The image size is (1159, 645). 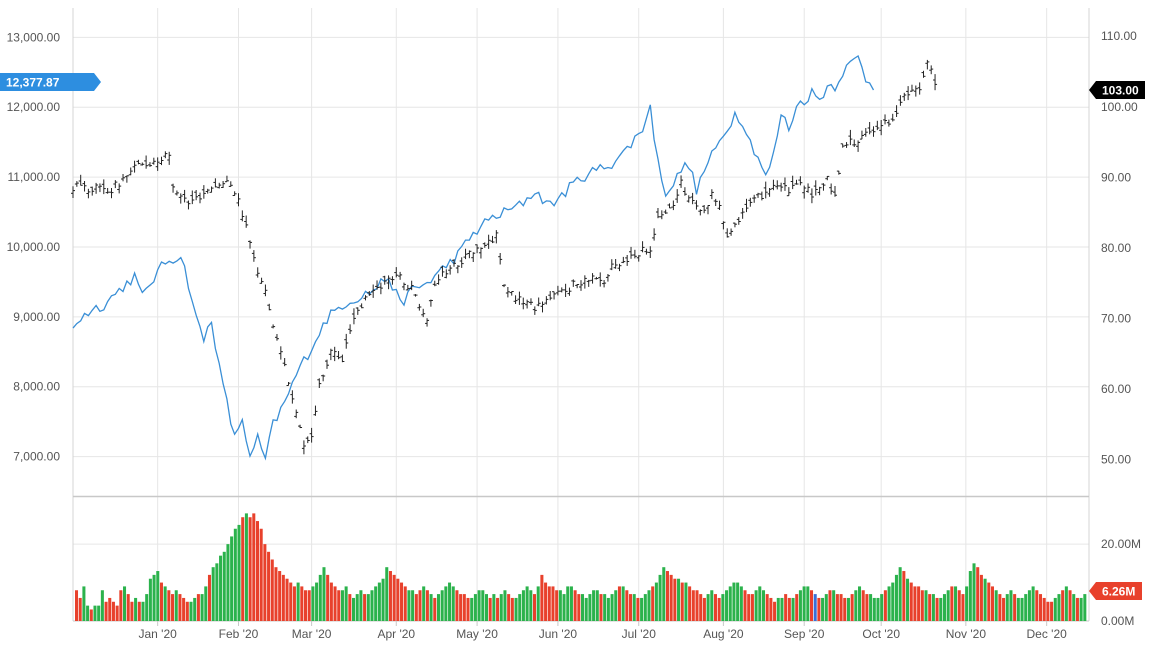 I want to click on left-tick-label: 12,000.00, so click(x=34, y=107).